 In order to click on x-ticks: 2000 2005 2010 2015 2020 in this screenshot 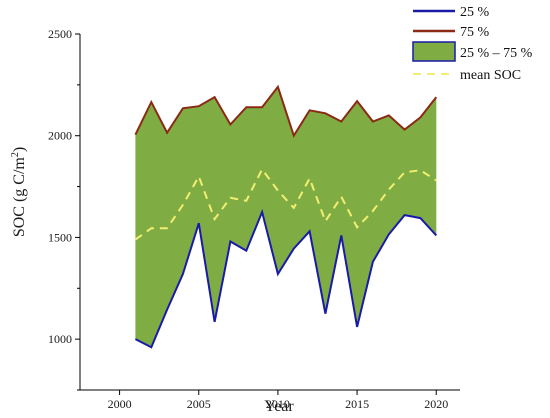, I will do `click(278, 400)`.